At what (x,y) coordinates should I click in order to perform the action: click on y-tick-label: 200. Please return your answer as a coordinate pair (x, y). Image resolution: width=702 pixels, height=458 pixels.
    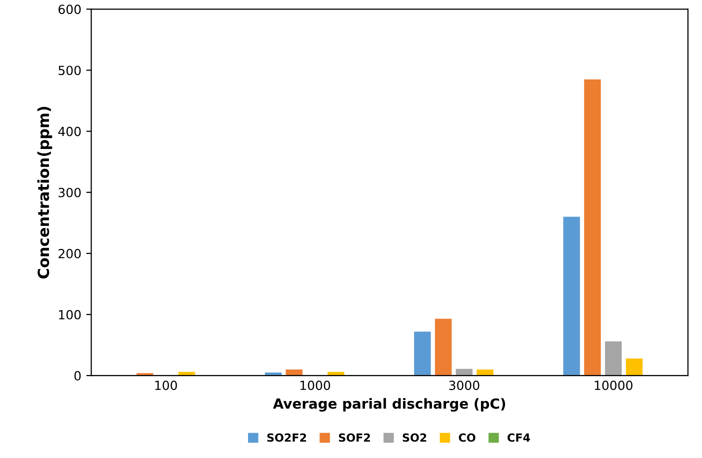
    Looking at the image, I should click on (69, 253).